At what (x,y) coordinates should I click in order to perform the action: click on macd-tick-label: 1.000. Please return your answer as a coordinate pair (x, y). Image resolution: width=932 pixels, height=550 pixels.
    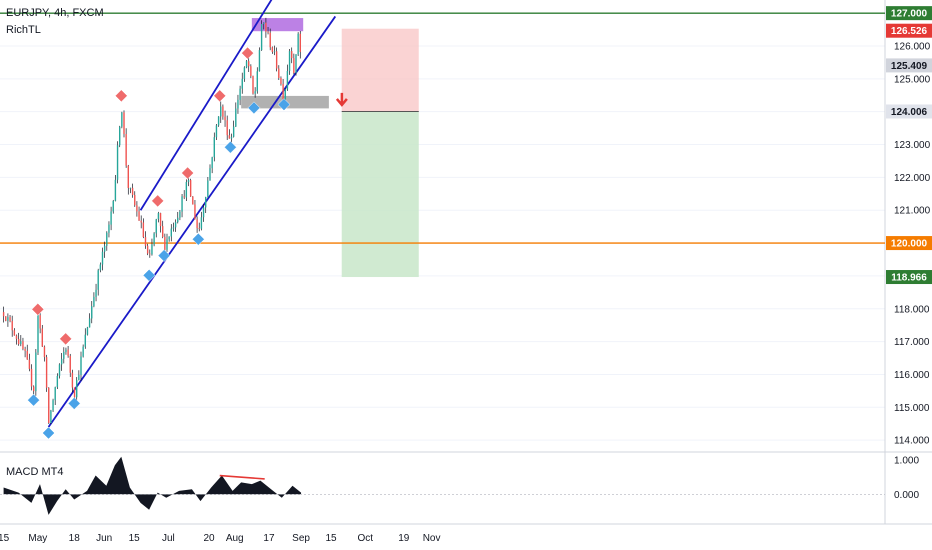
    Looking at the image, I should click on (906, 461).